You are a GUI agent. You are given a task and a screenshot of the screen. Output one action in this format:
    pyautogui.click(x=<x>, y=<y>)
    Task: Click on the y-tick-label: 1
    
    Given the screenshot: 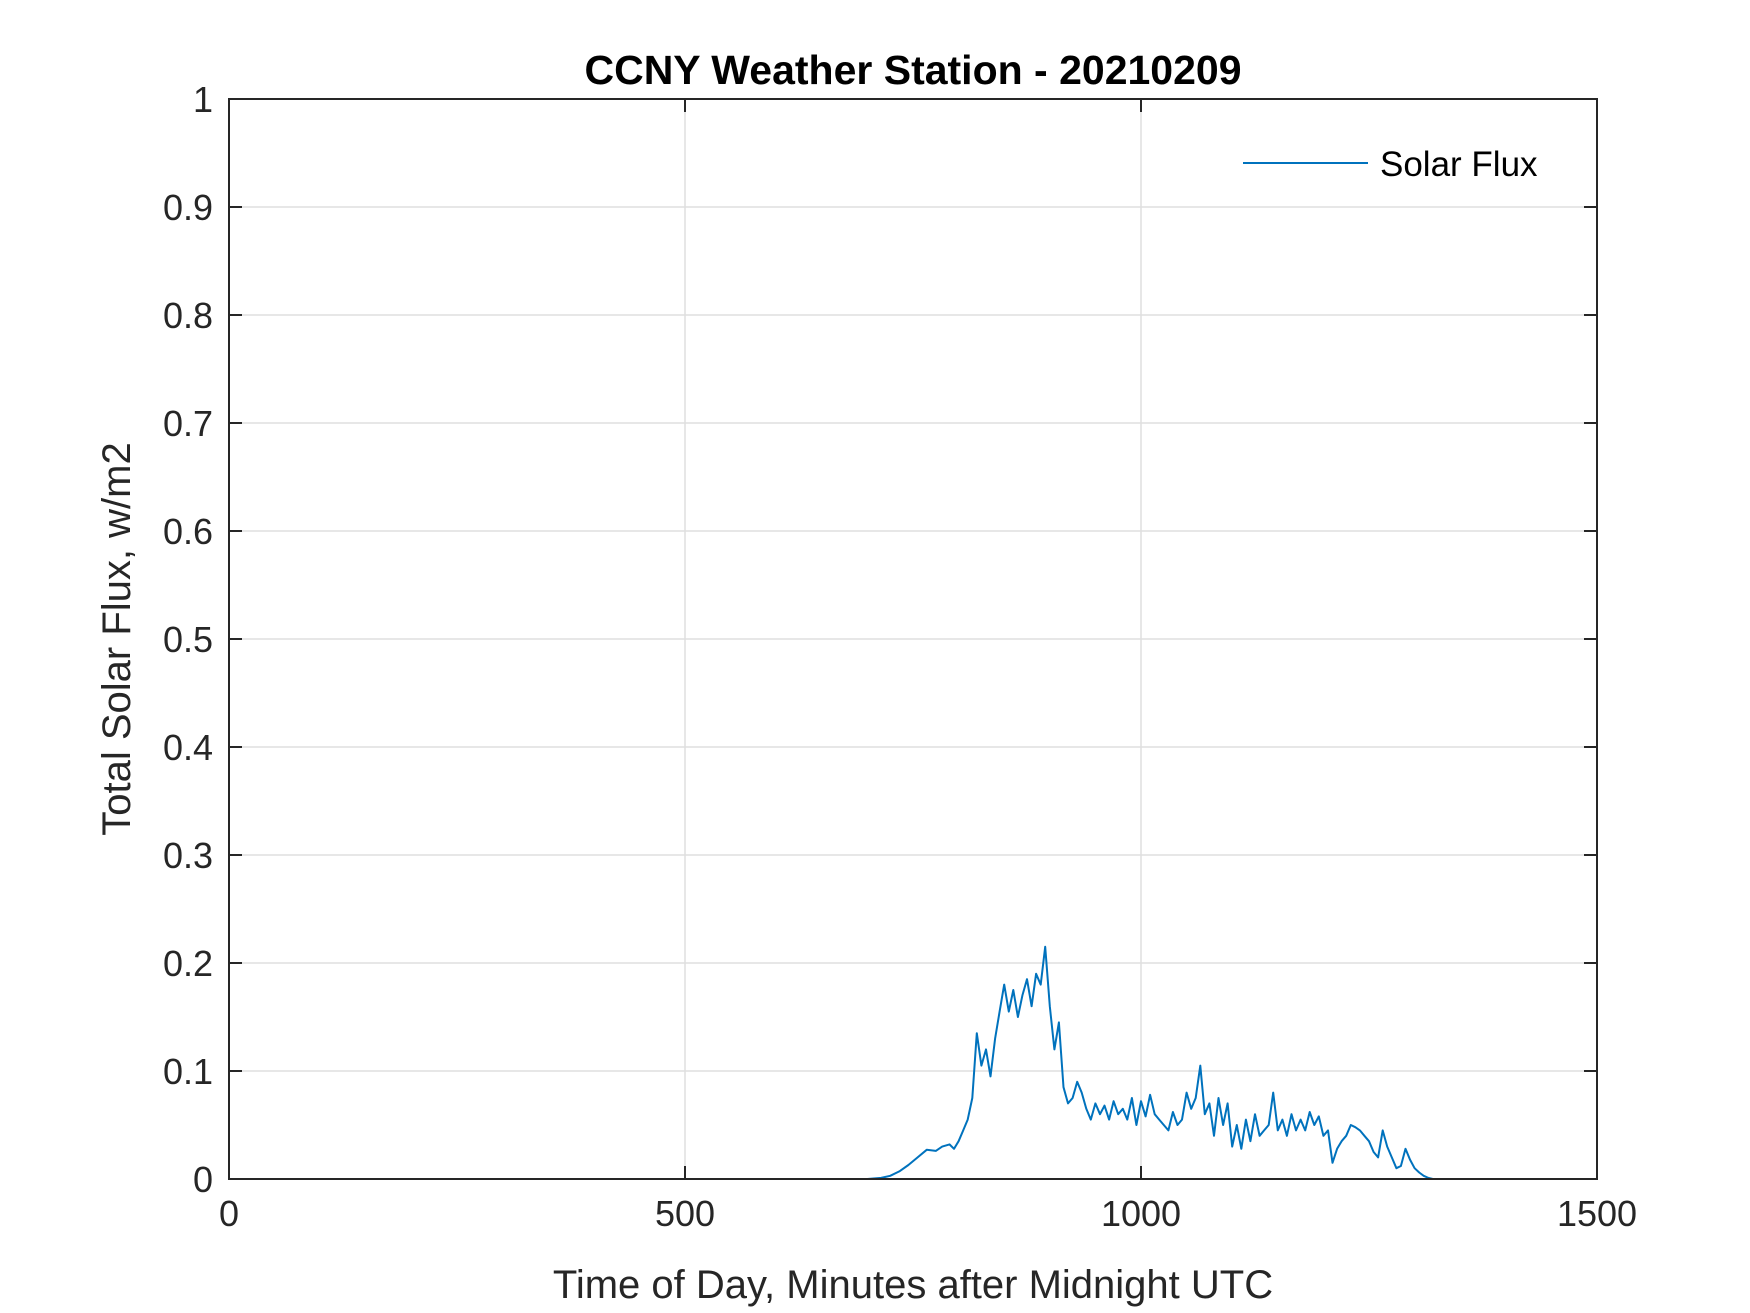 What is the action you would take?
    pyautogui.click(x=203, y=99)
    